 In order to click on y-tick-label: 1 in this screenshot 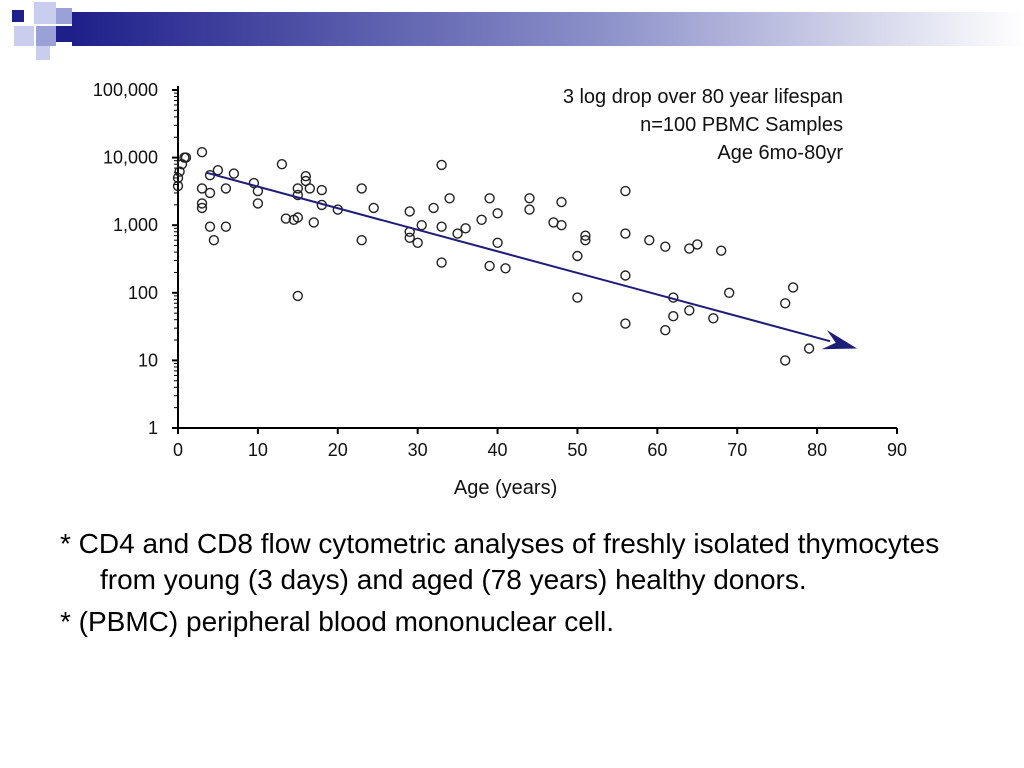, I will do `click(153, 428)`.